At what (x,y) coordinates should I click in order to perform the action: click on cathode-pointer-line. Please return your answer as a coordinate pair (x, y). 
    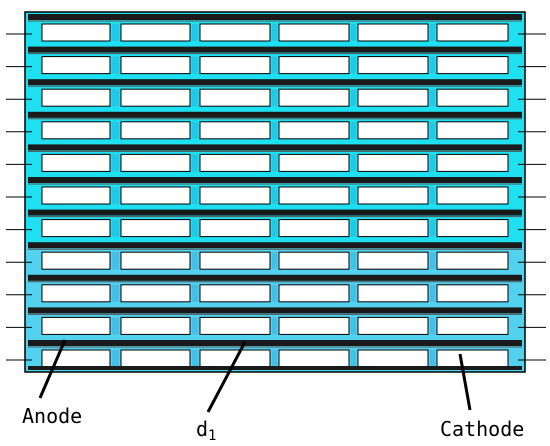
    Looking at the image, I should click on (465, 382).